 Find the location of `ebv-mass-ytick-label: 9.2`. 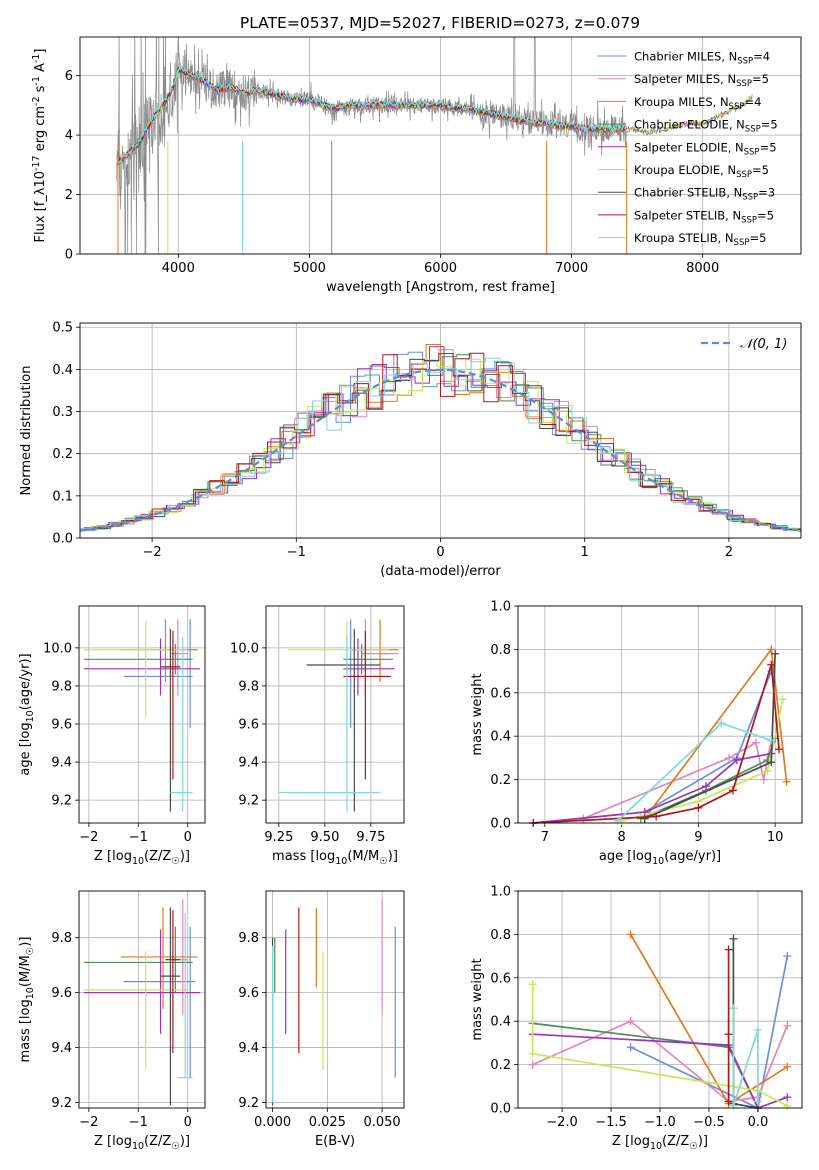

ebv-mass-ytick-label: 9.2 is located at coordinates (248, 1103).